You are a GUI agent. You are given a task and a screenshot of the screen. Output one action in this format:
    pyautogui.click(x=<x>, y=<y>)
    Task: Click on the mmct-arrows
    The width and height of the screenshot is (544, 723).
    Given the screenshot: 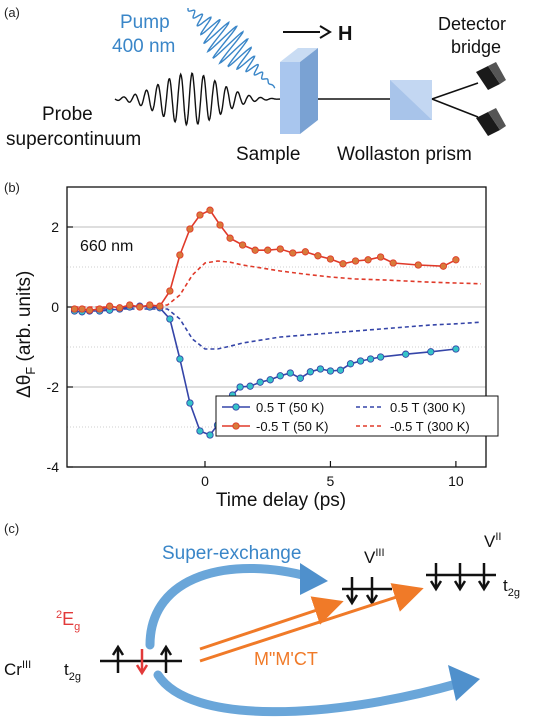 What is the action you would take?
    pyautogui.click(x=311, y=623)
    